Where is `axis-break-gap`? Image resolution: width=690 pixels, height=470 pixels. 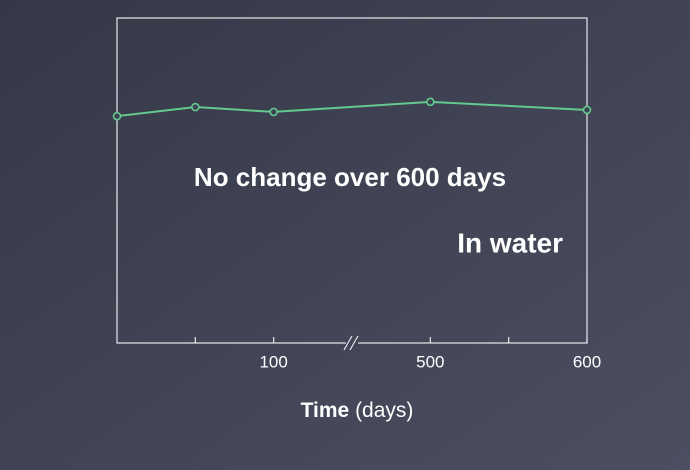
axis-break-gap is located at coordinates (352, 343).